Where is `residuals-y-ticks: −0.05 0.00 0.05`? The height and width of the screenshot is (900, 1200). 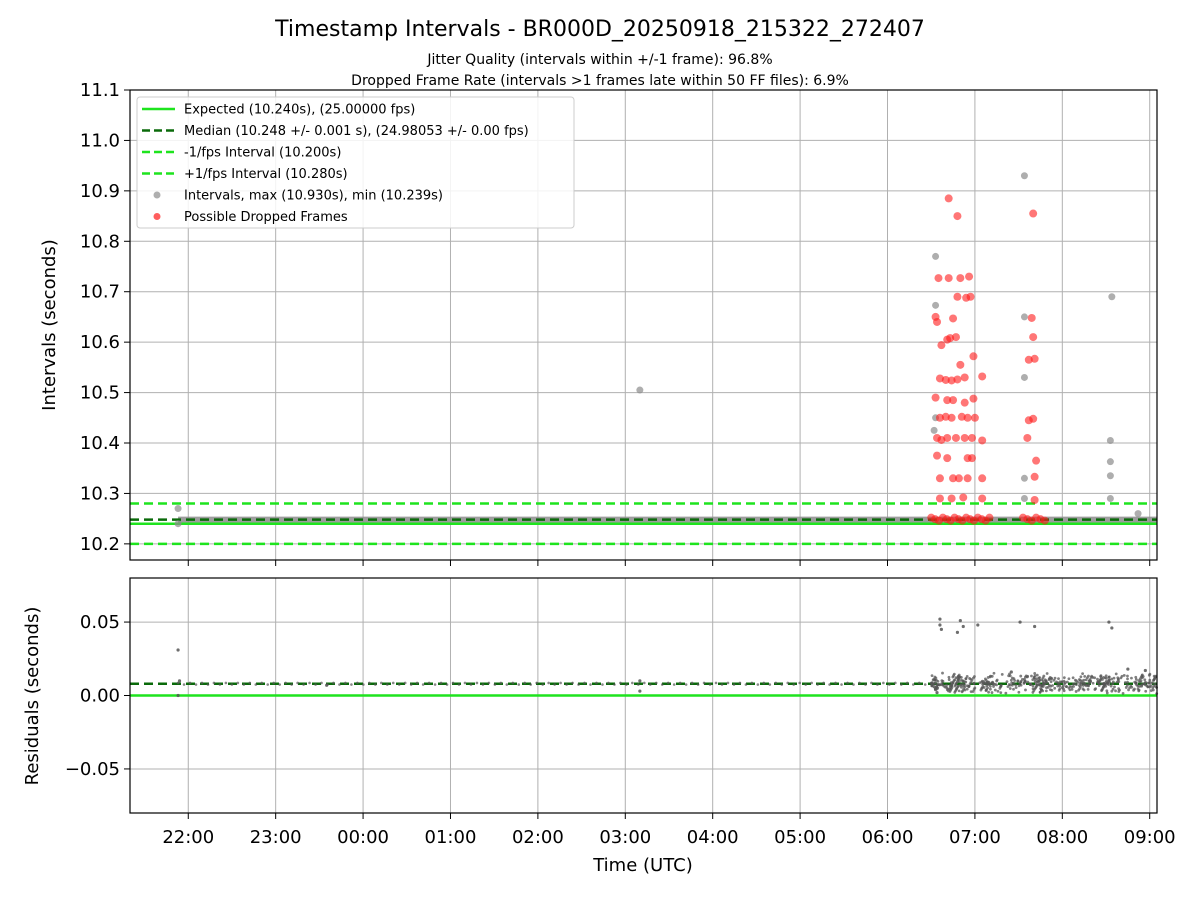
residuals-y-ticks: −0.05 0.00 0.05 is located at coordinates (97, 696).